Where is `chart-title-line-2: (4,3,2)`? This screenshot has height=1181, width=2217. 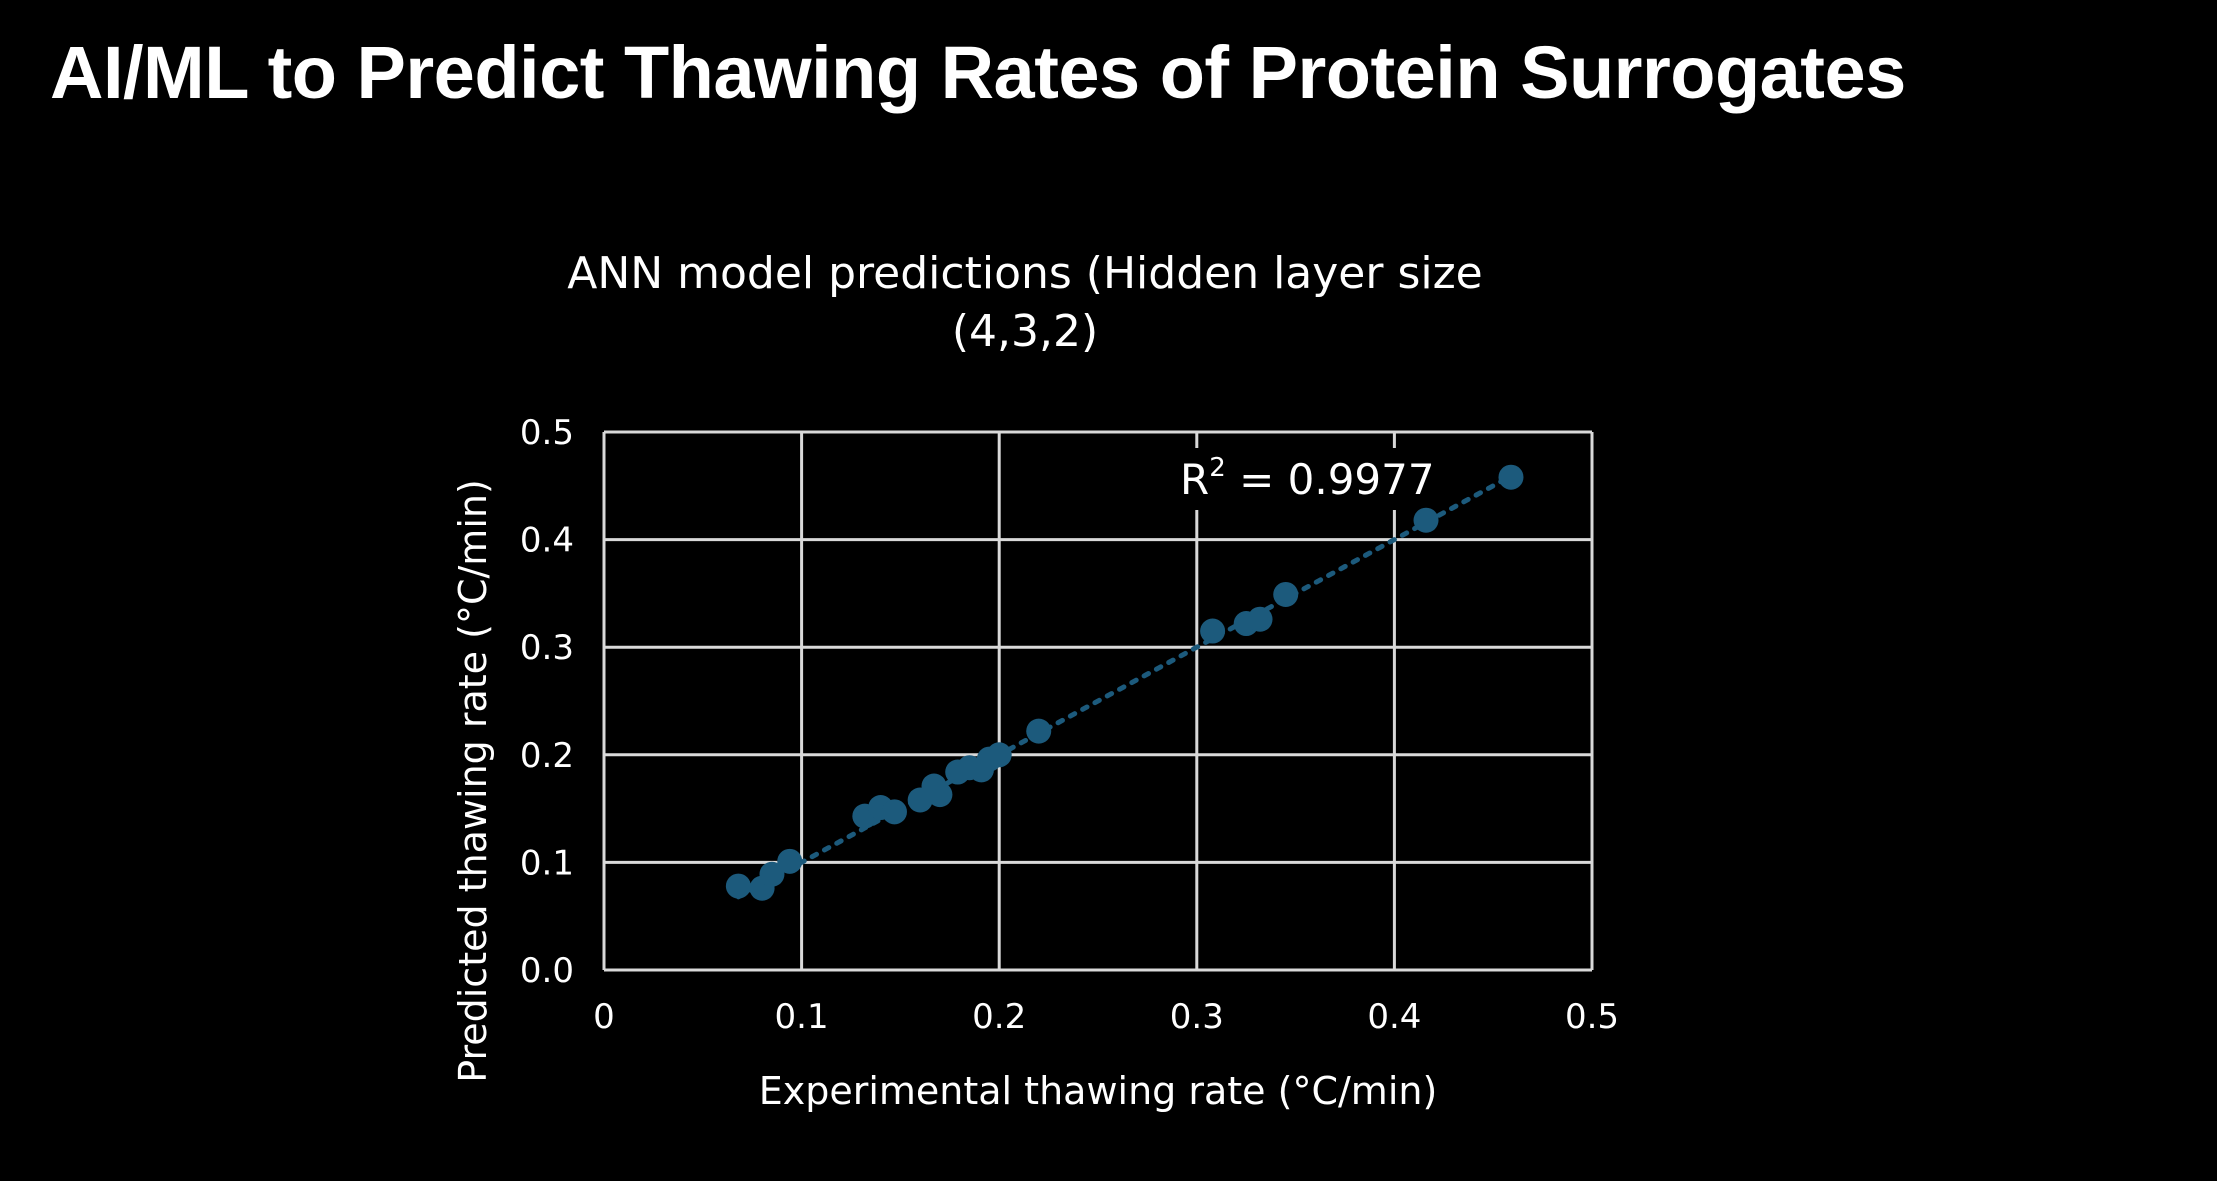 chart-title-line-2: (4,3,2) is located at coordinates (1025, 331).